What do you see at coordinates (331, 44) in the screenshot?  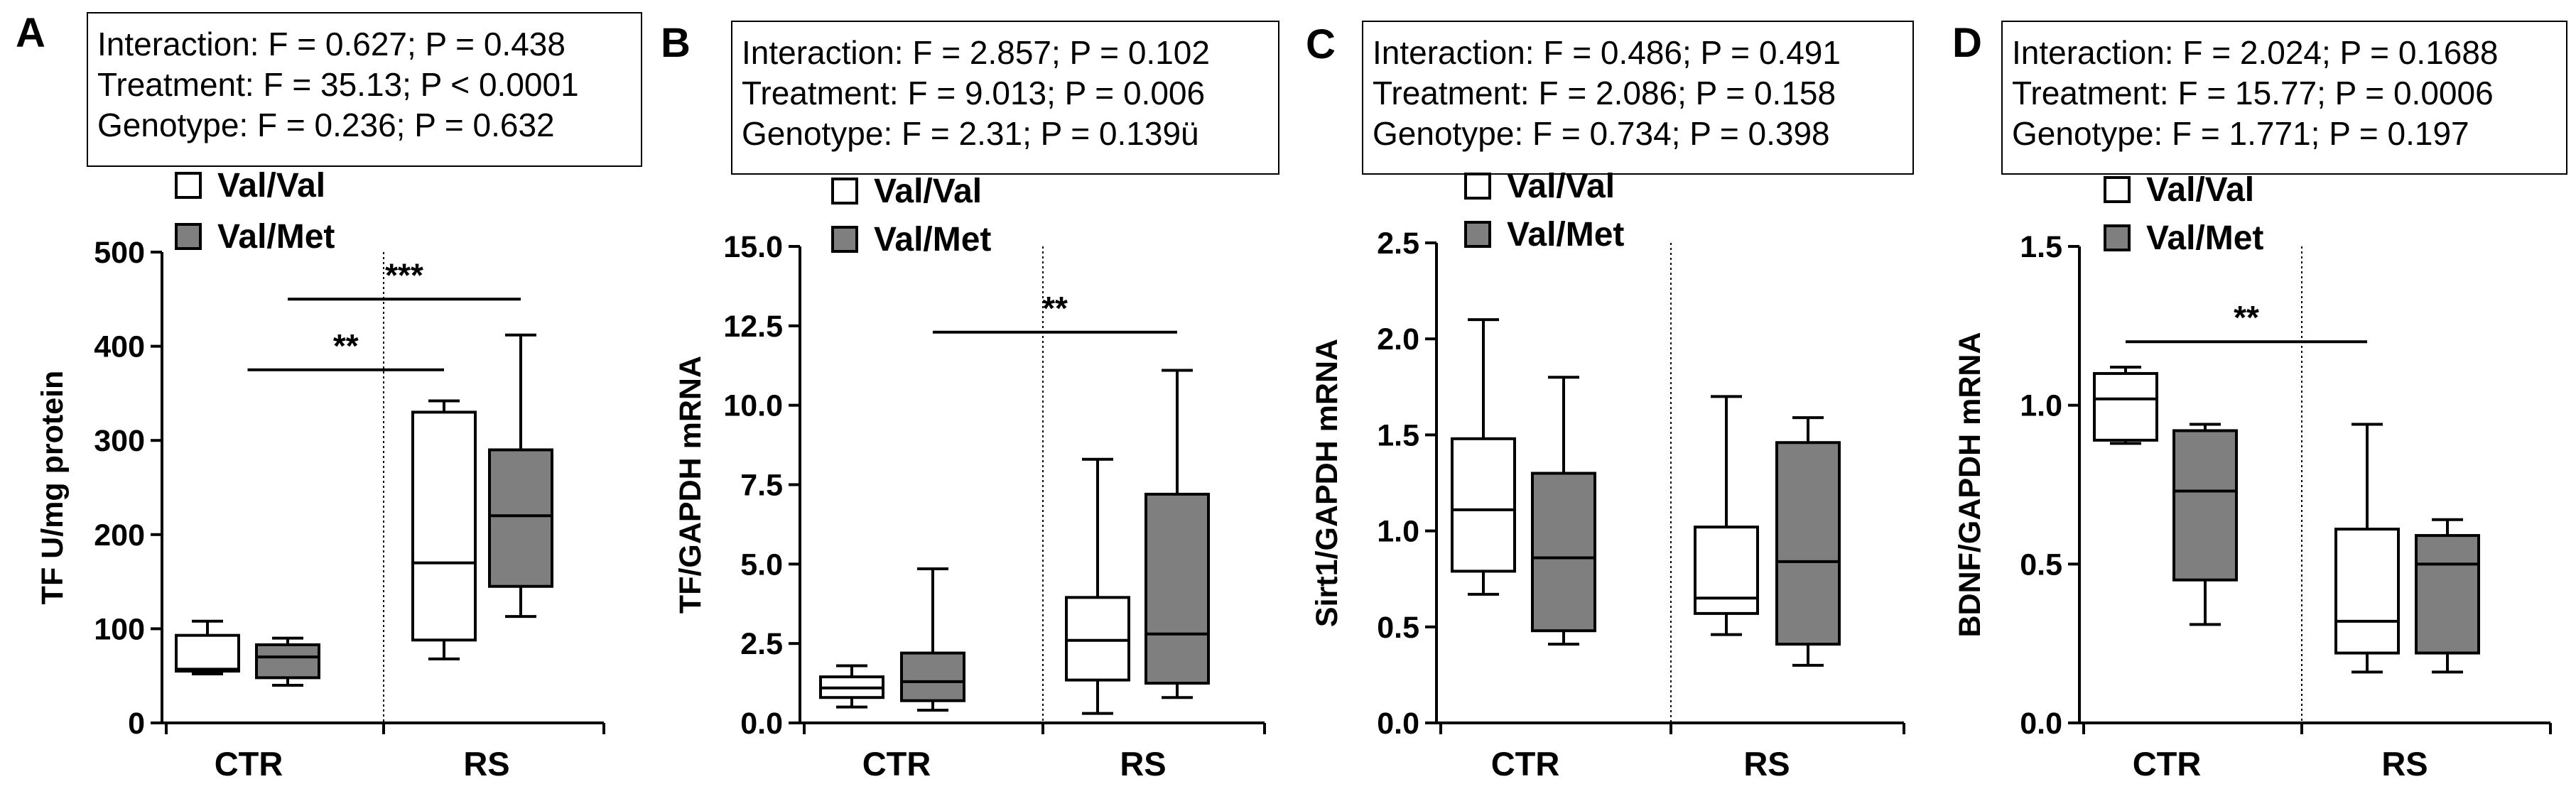 I see `stats-line: Interaction: F = 0.627; P = 0.438` at bounding box center [331, 44].